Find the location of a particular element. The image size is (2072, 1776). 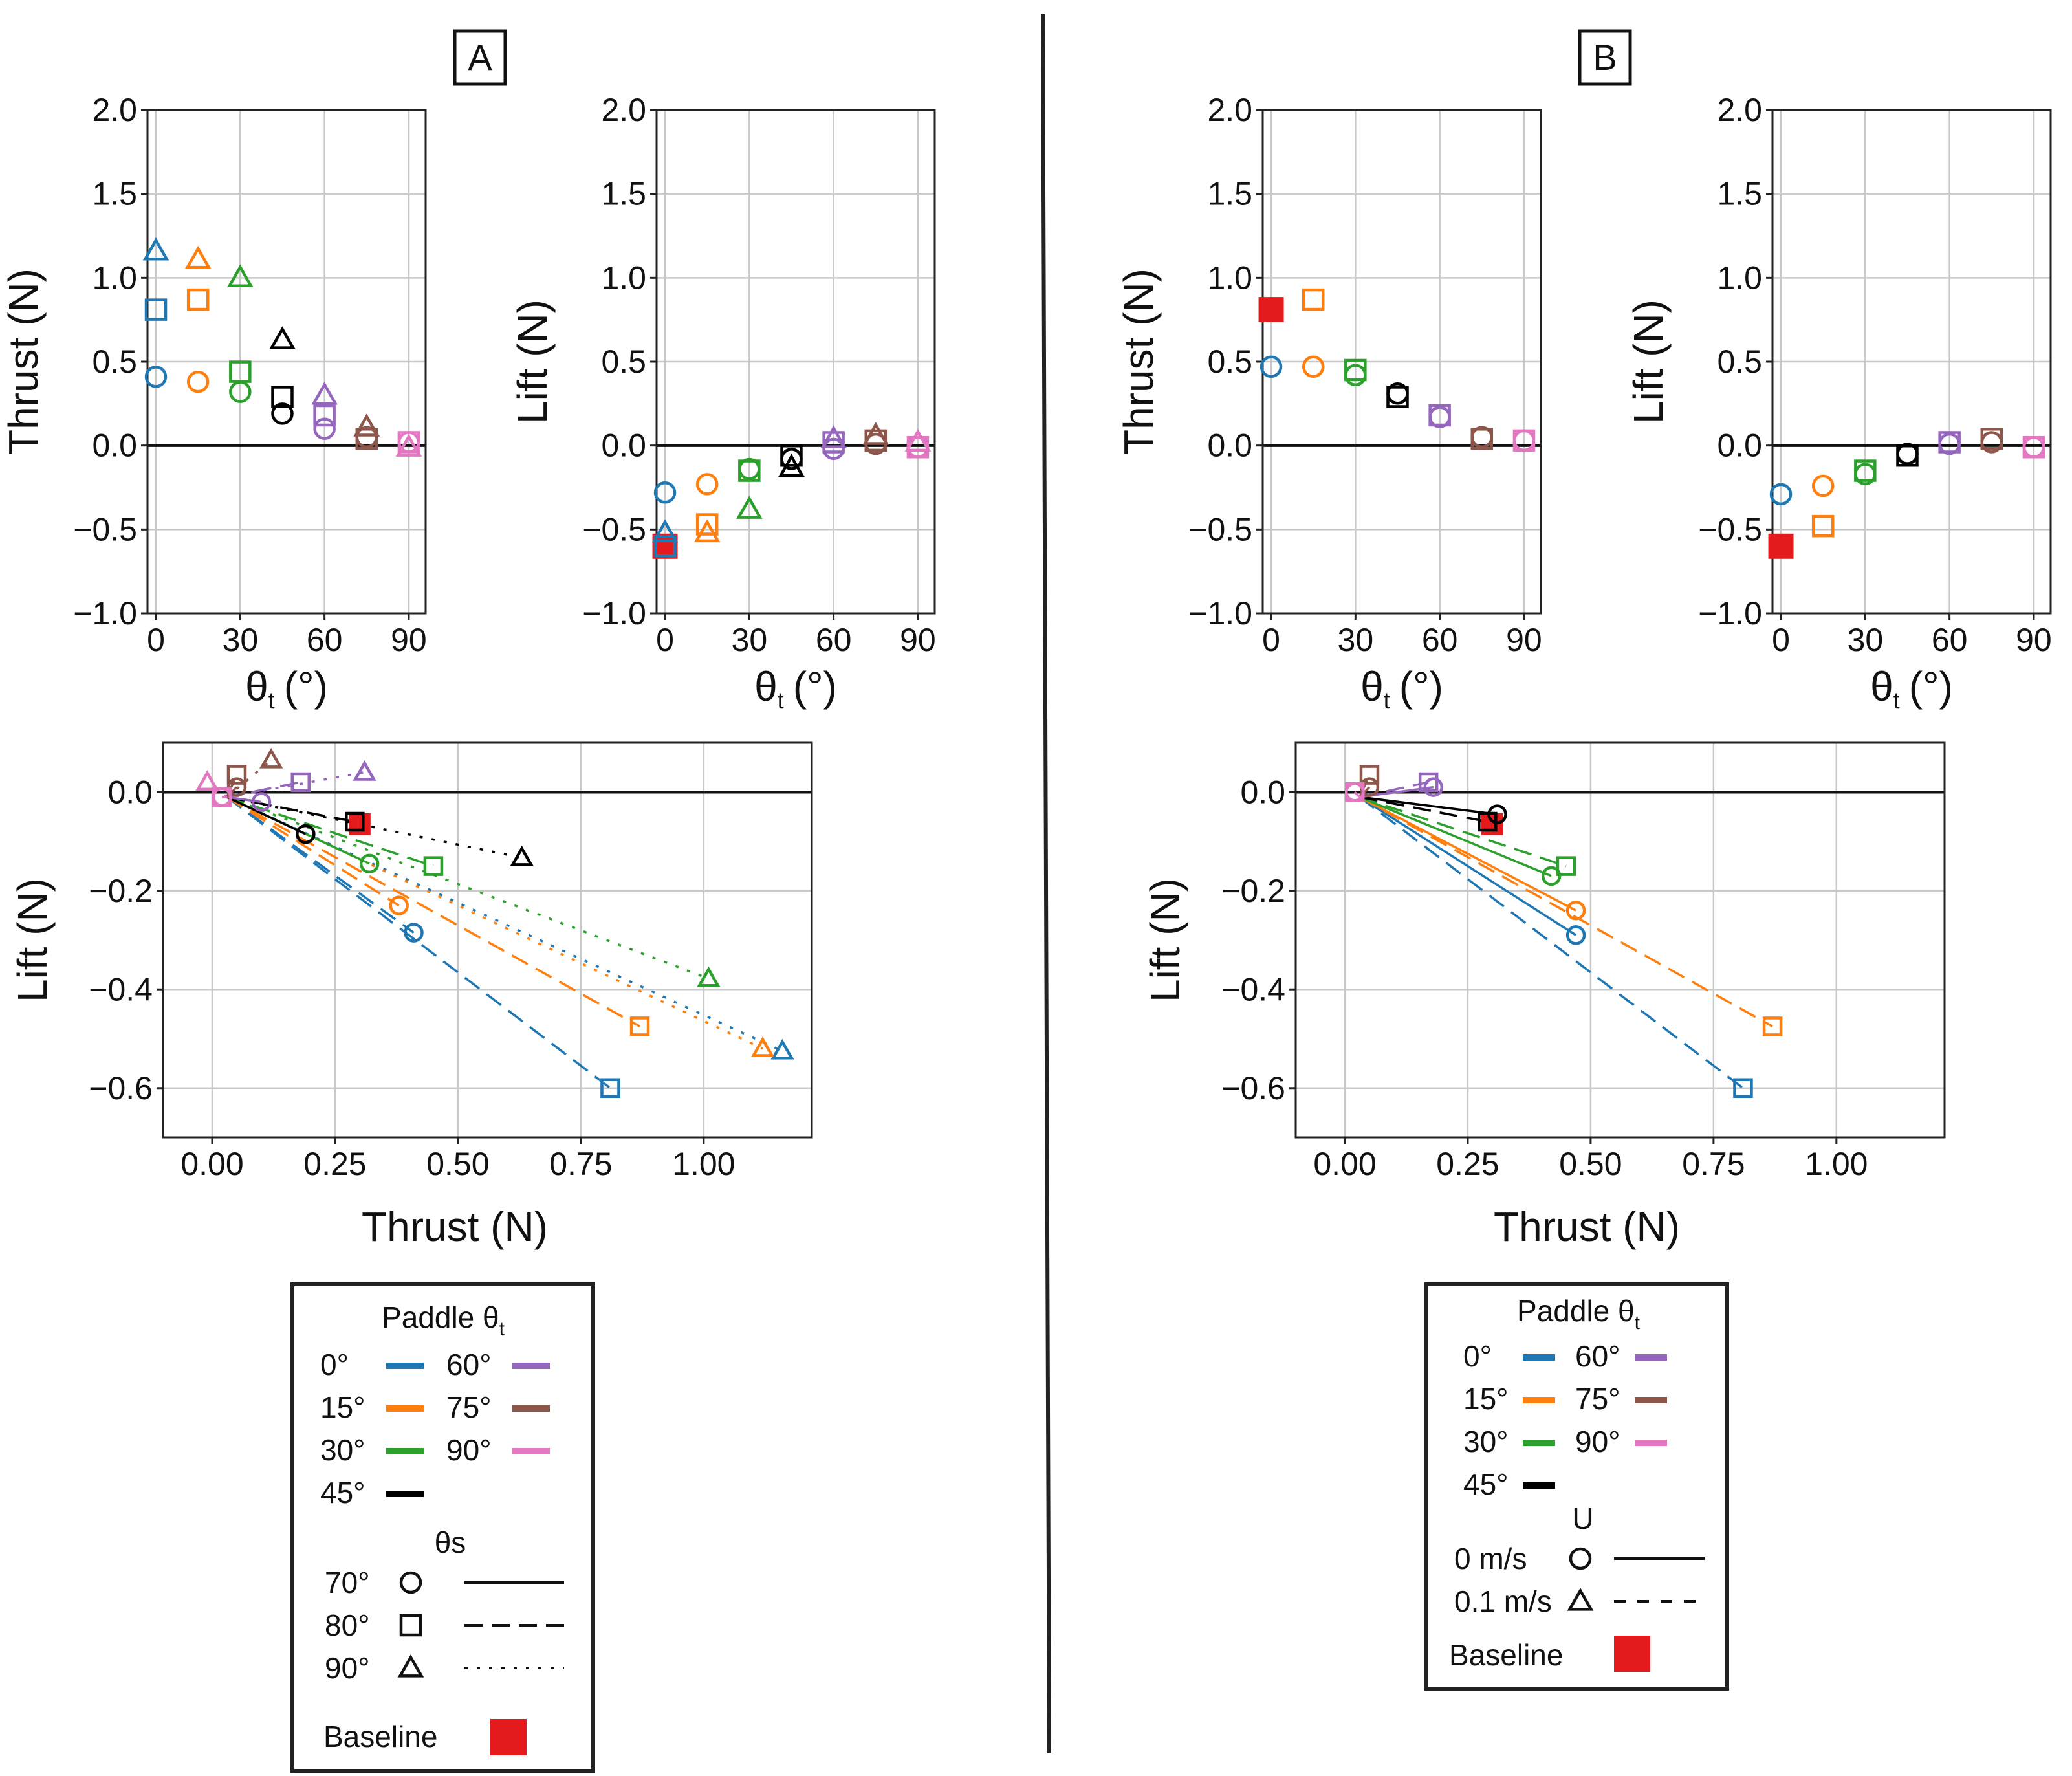

data-point-90-triangle is located at coordinates (918, 440).